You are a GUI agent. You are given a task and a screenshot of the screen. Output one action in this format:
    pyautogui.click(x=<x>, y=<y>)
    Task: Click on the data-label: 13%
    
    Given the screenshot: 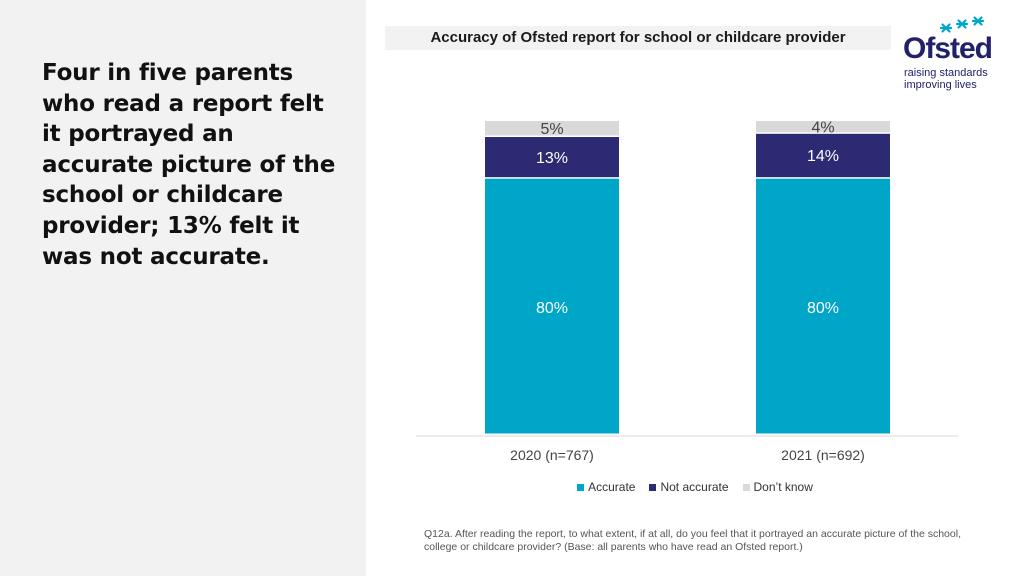 What is the action you would take?
    pyautogui.click(x=552, y=158)
    